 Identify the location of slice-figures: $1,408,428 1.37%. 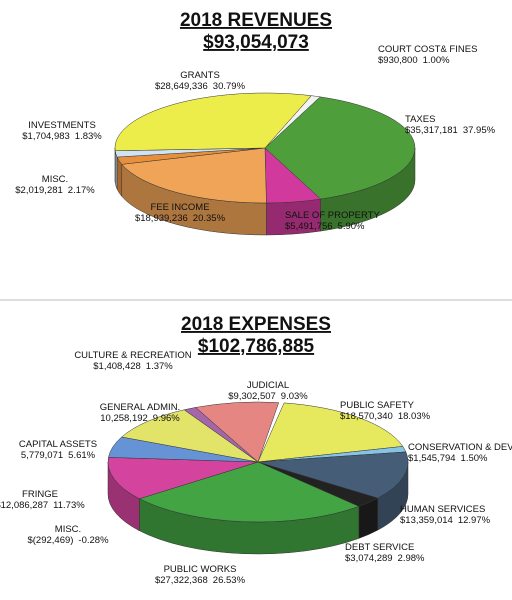
(133, 366).